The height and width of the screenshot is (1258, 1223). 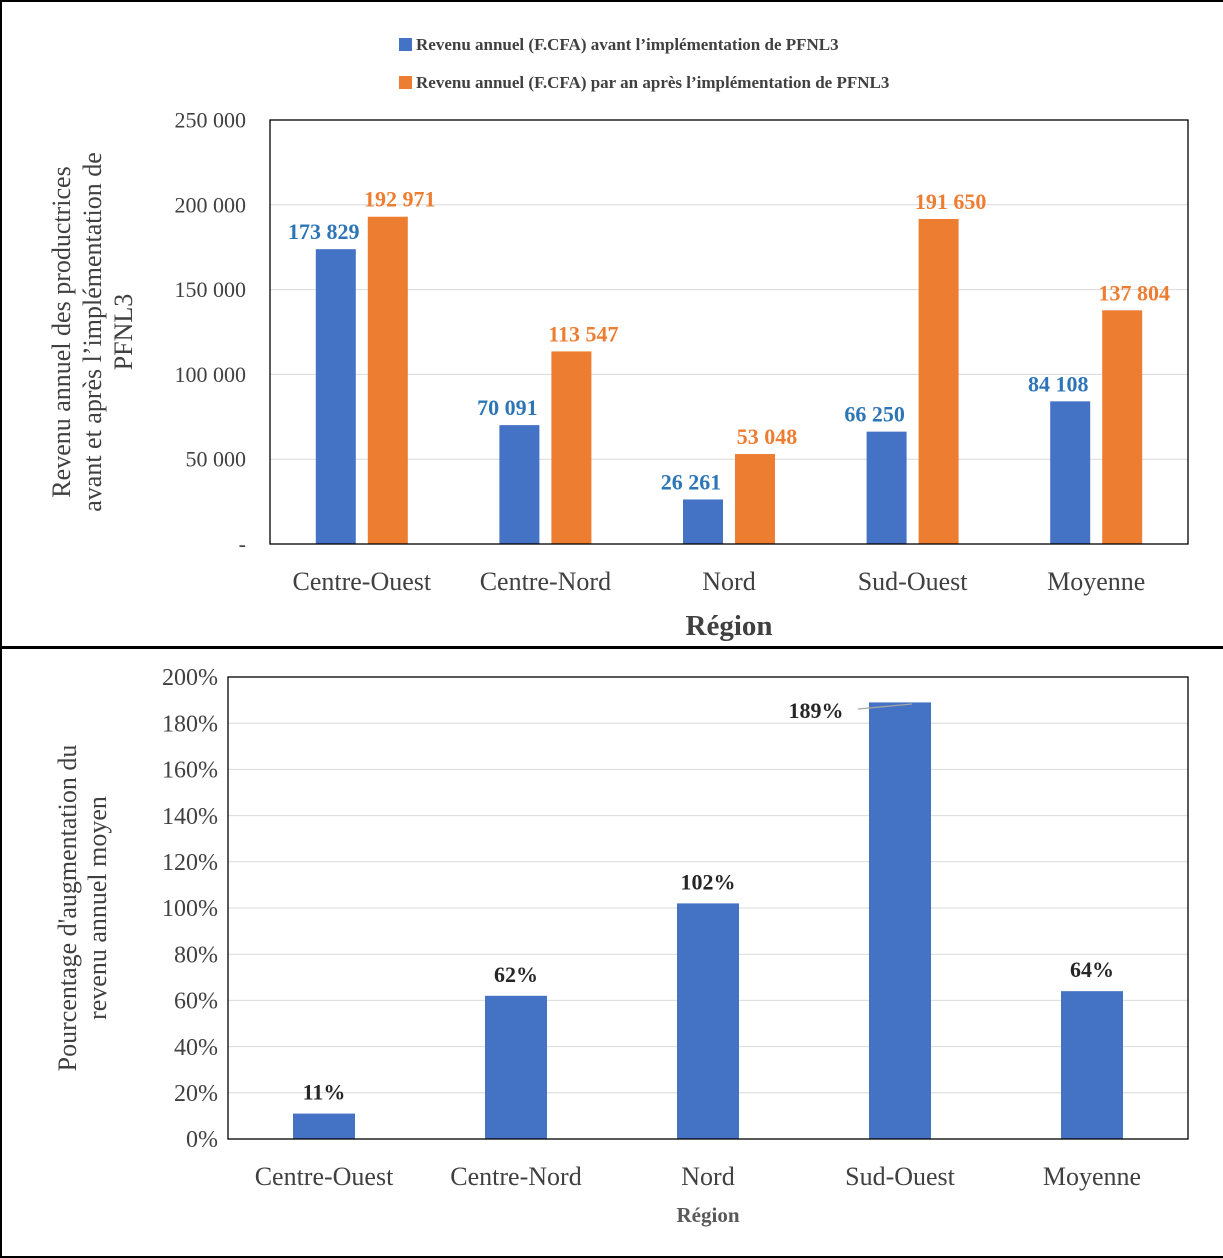 What do you see at coordinates (387, 380) in the screenshot?
I see `bar-centre-ouest-s1` at bounding box center [387, 380].